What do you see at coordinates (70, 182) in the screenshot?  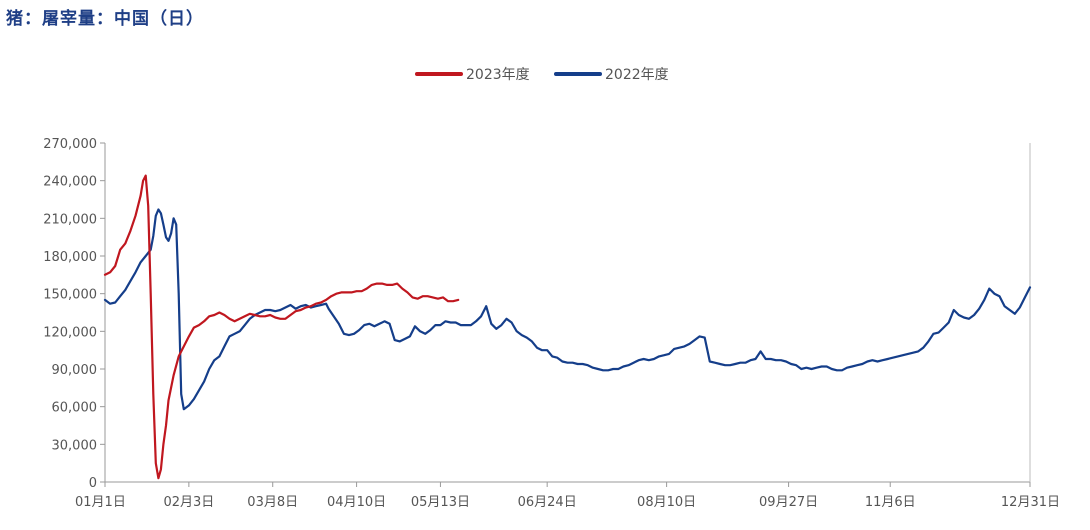 I see `y-tick-label: 240,000` at bounding box center [70, 182].